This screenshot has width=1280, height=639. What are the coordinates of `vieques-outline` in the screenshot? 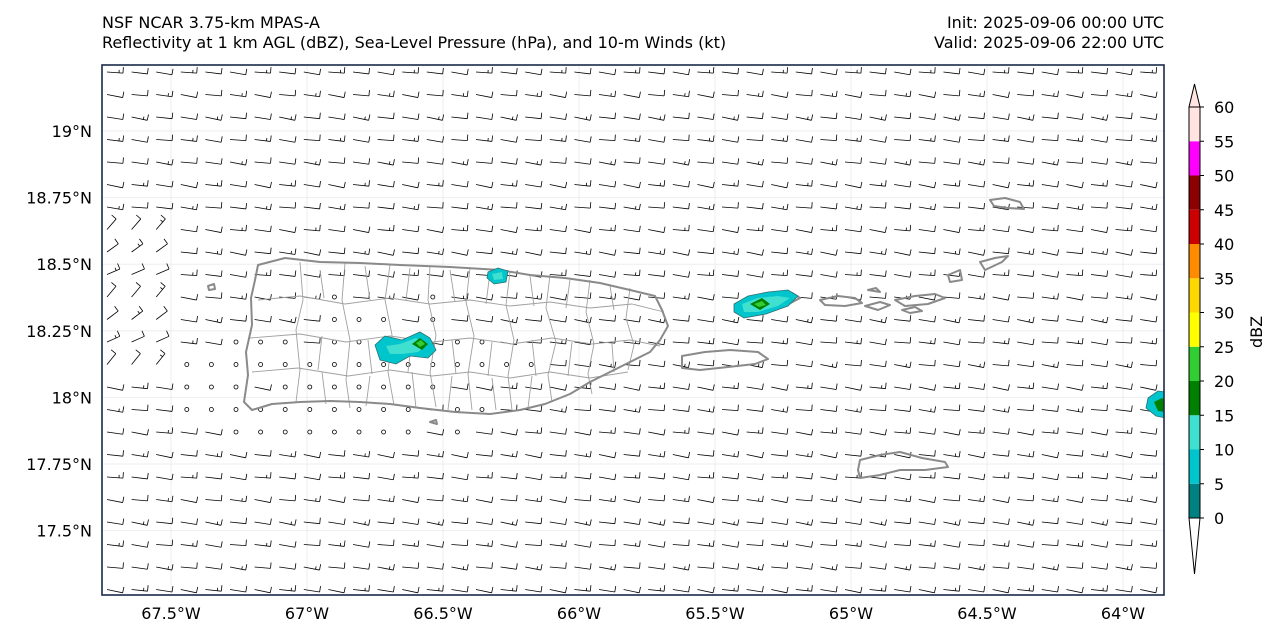 It's located at (725, 360).